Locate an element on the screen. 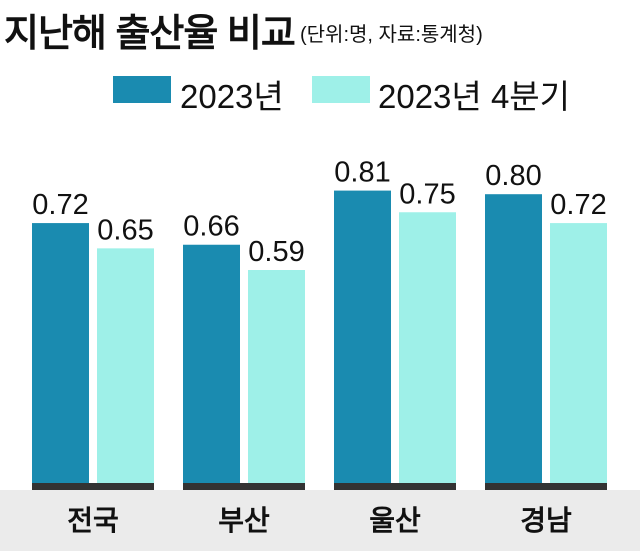 This screenshot has width=640, height=551. bar-부산-series1 is located at coordinates (211, 363).